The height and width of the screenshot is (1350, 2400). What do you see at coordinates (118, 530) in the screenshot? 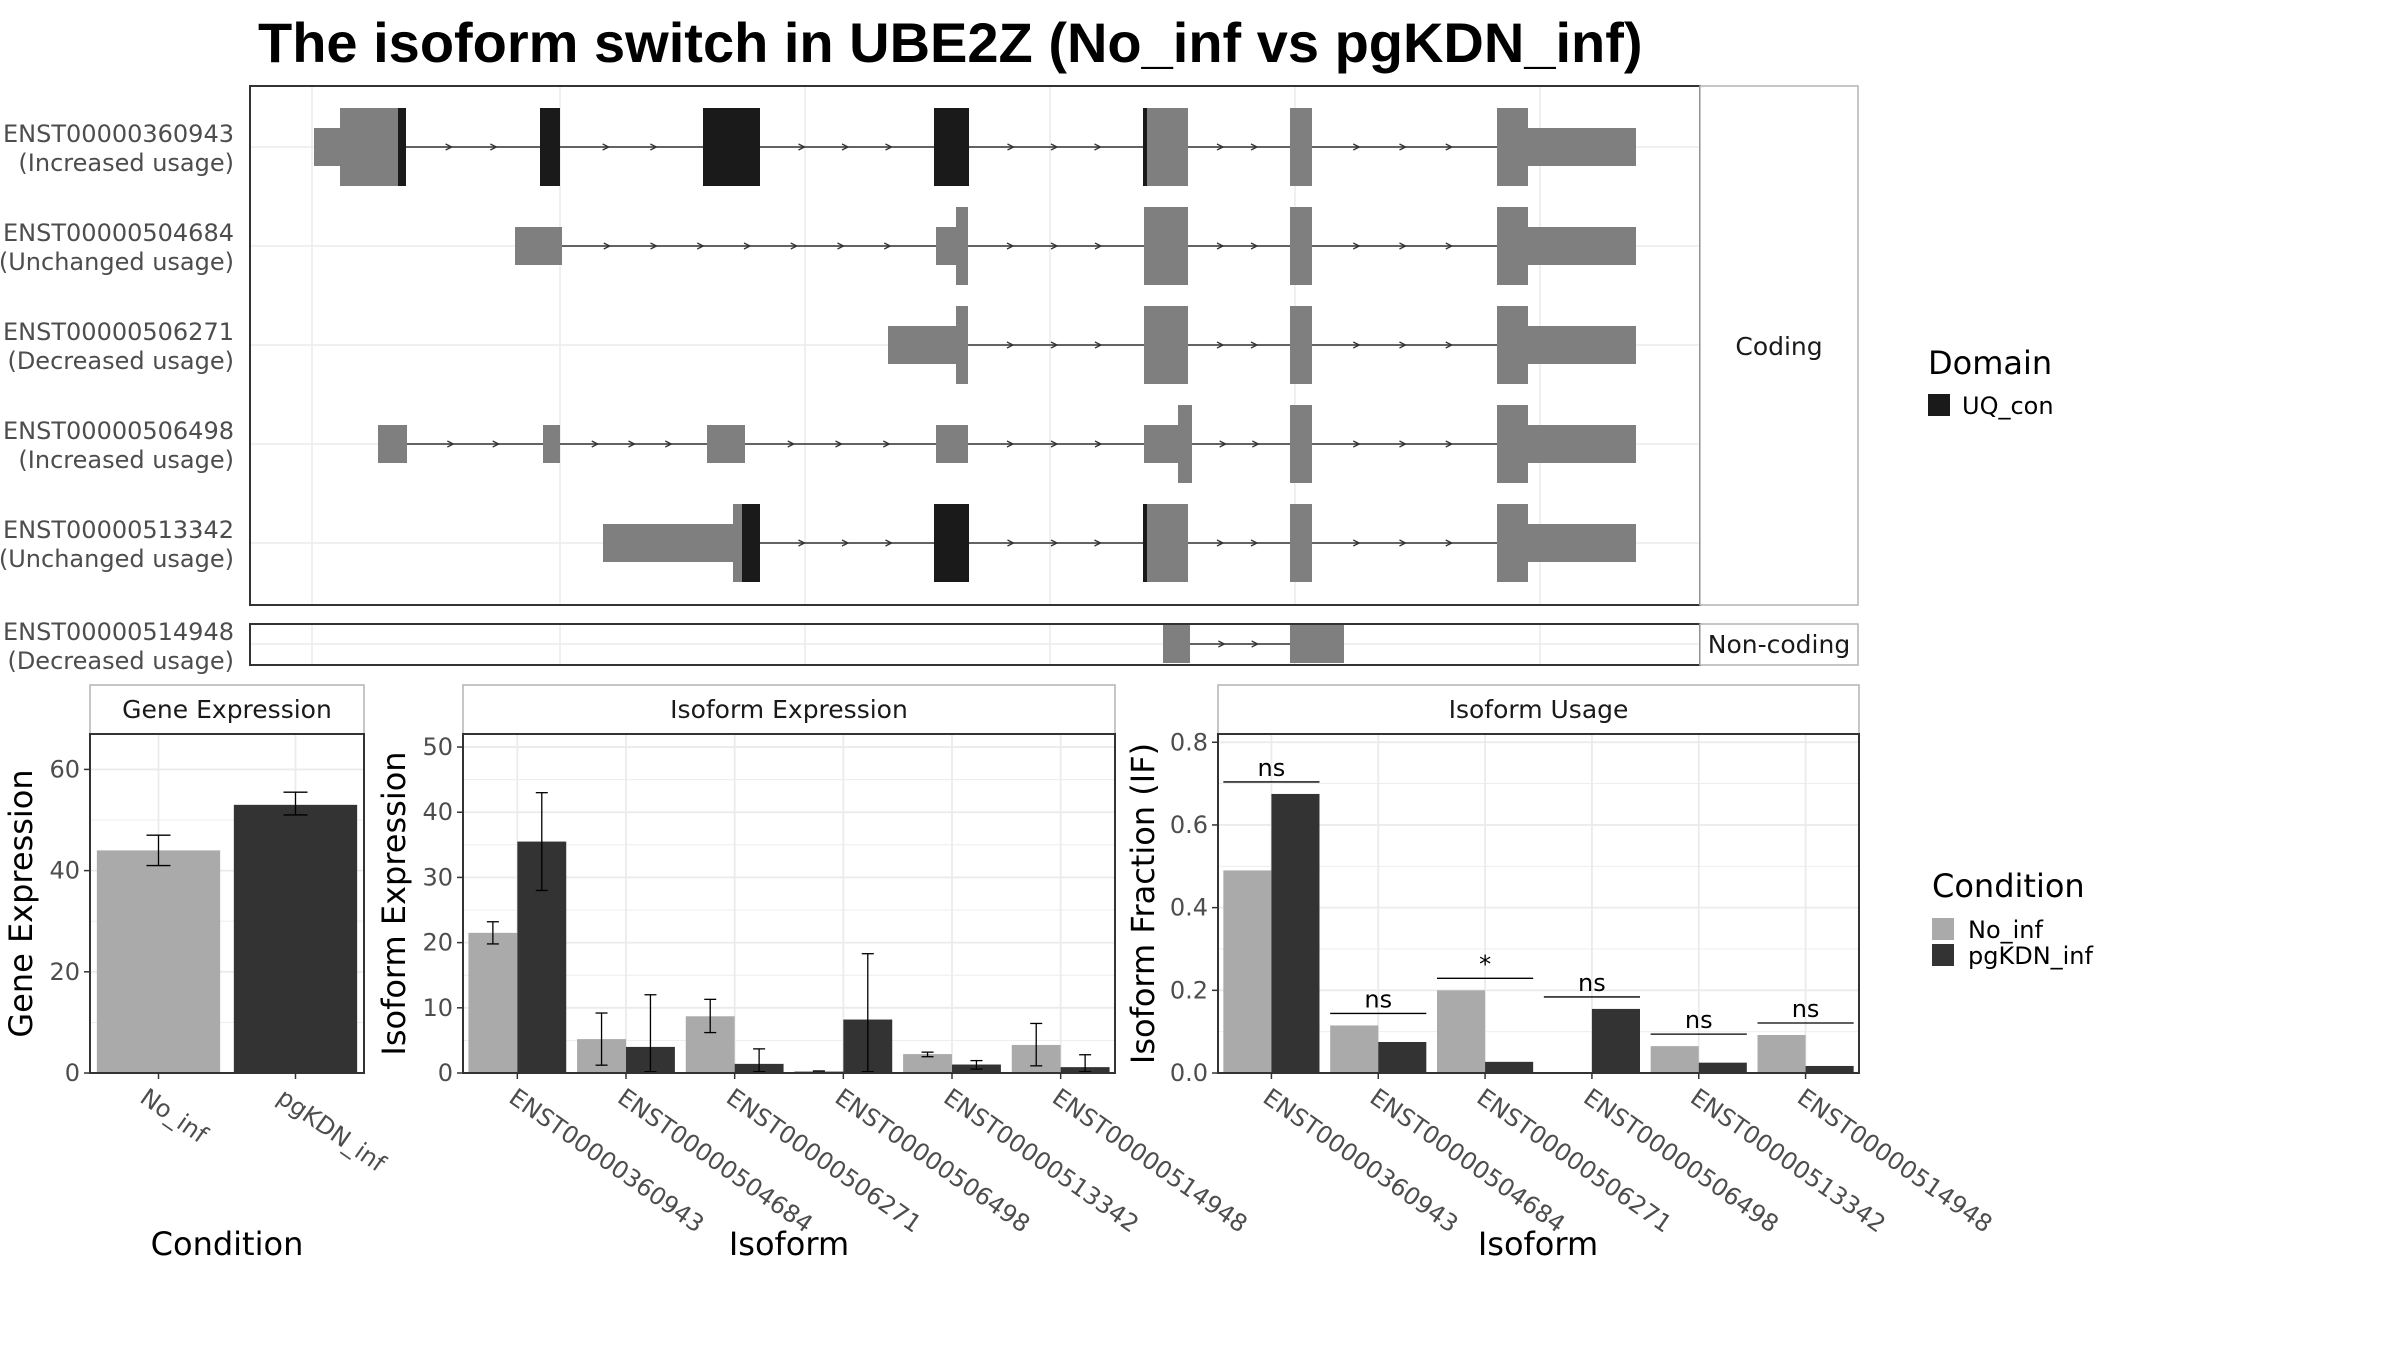
I see `transcript-id-label: ENST00000513342` at bounding box center [118, 530].